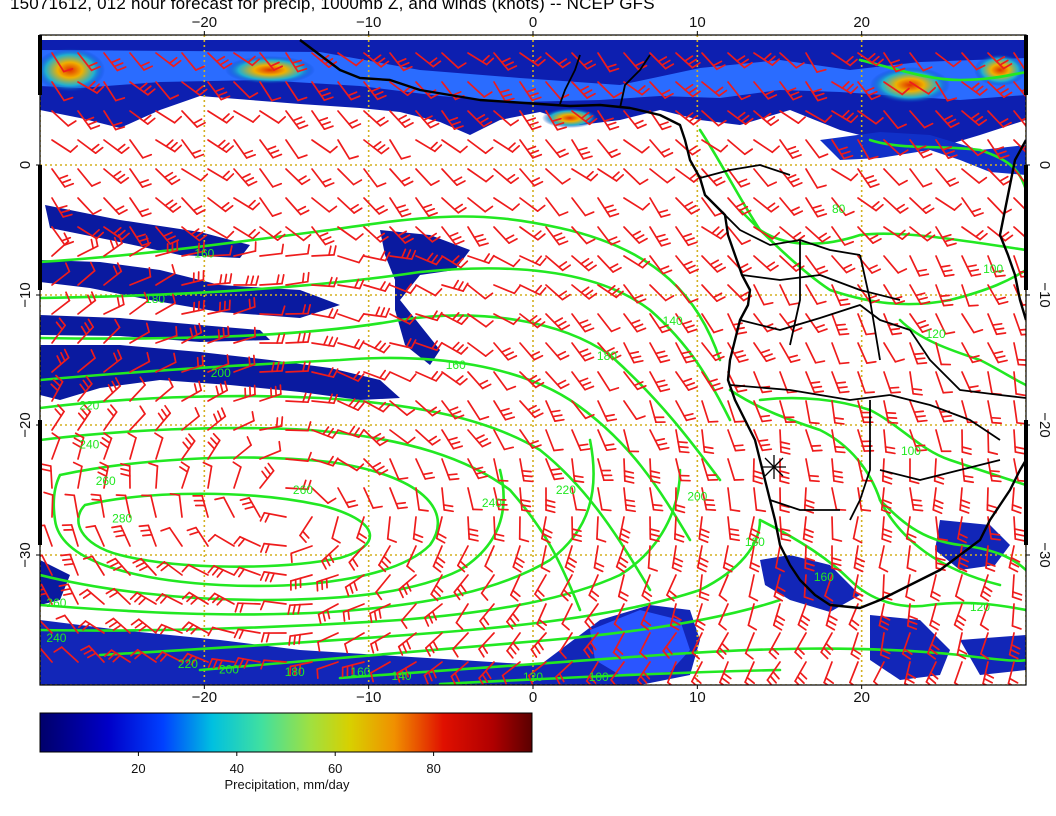 The width and height of the screenshot is (1056, 816). Describe the element at coordinates (122, 519) in the screenshot. I see `contour-label: 280` at that location.